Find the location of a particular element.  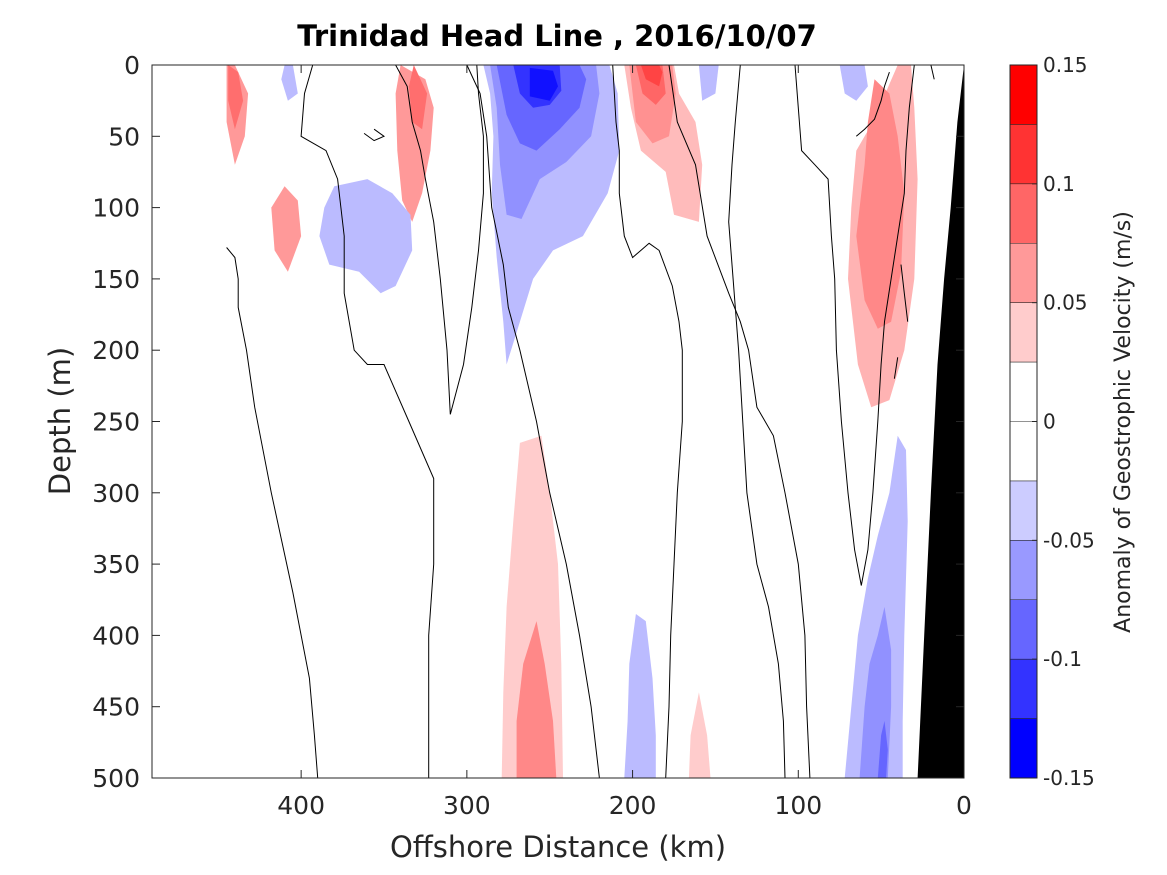

bathymetry-shelf is located at coordinates (940, 421).